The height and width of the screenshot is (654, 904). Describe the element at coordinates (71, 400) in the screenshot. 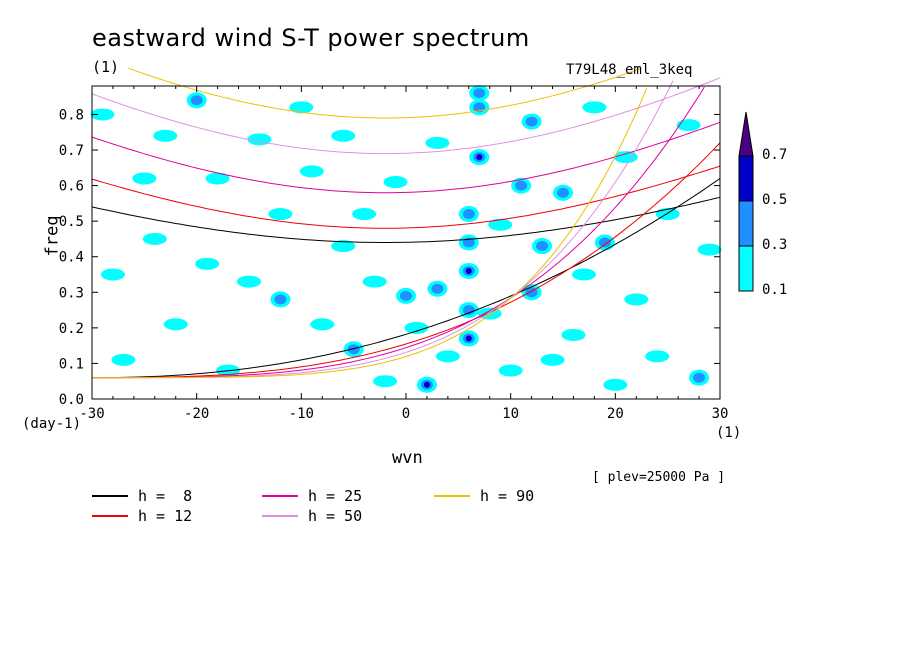

I see `y-tick-label: 0.0` at that location.